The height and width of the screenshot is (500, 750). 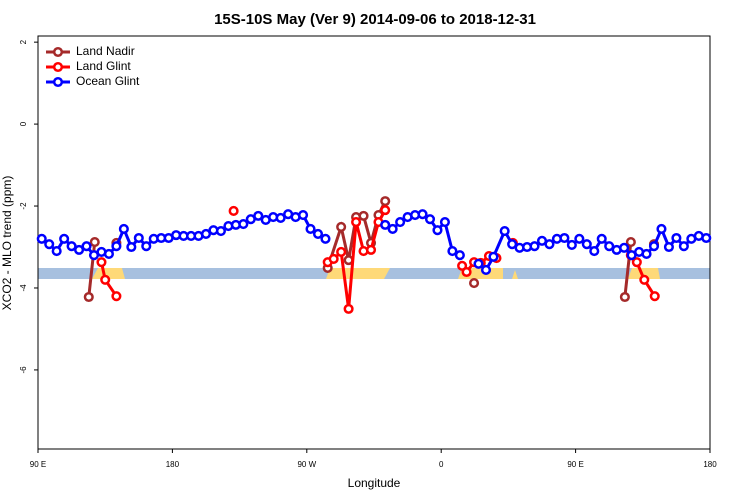 I want to click on x-tick-label: 90 W, so click(x=306, y=464).